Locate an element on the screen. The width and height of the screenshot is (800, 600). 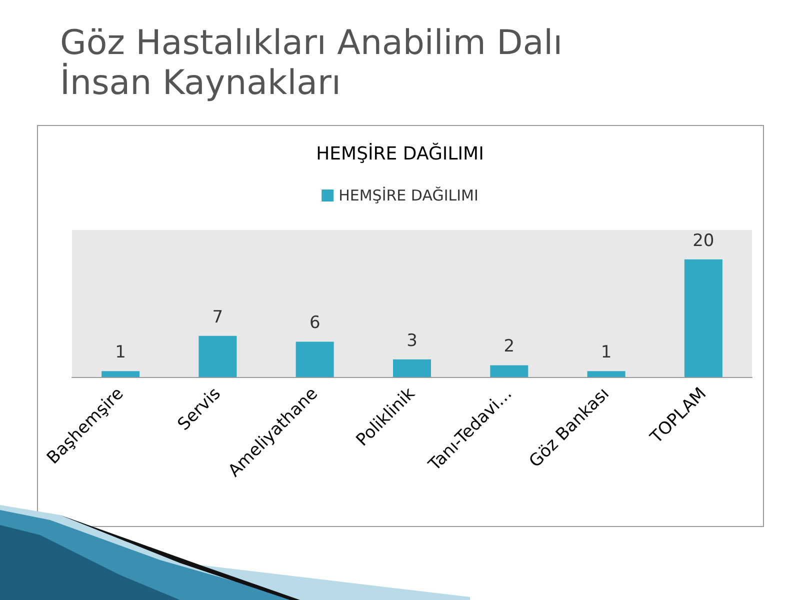
legend-label: HEMŞİRE DAĞILIMI is located at coordinates (408, 195).